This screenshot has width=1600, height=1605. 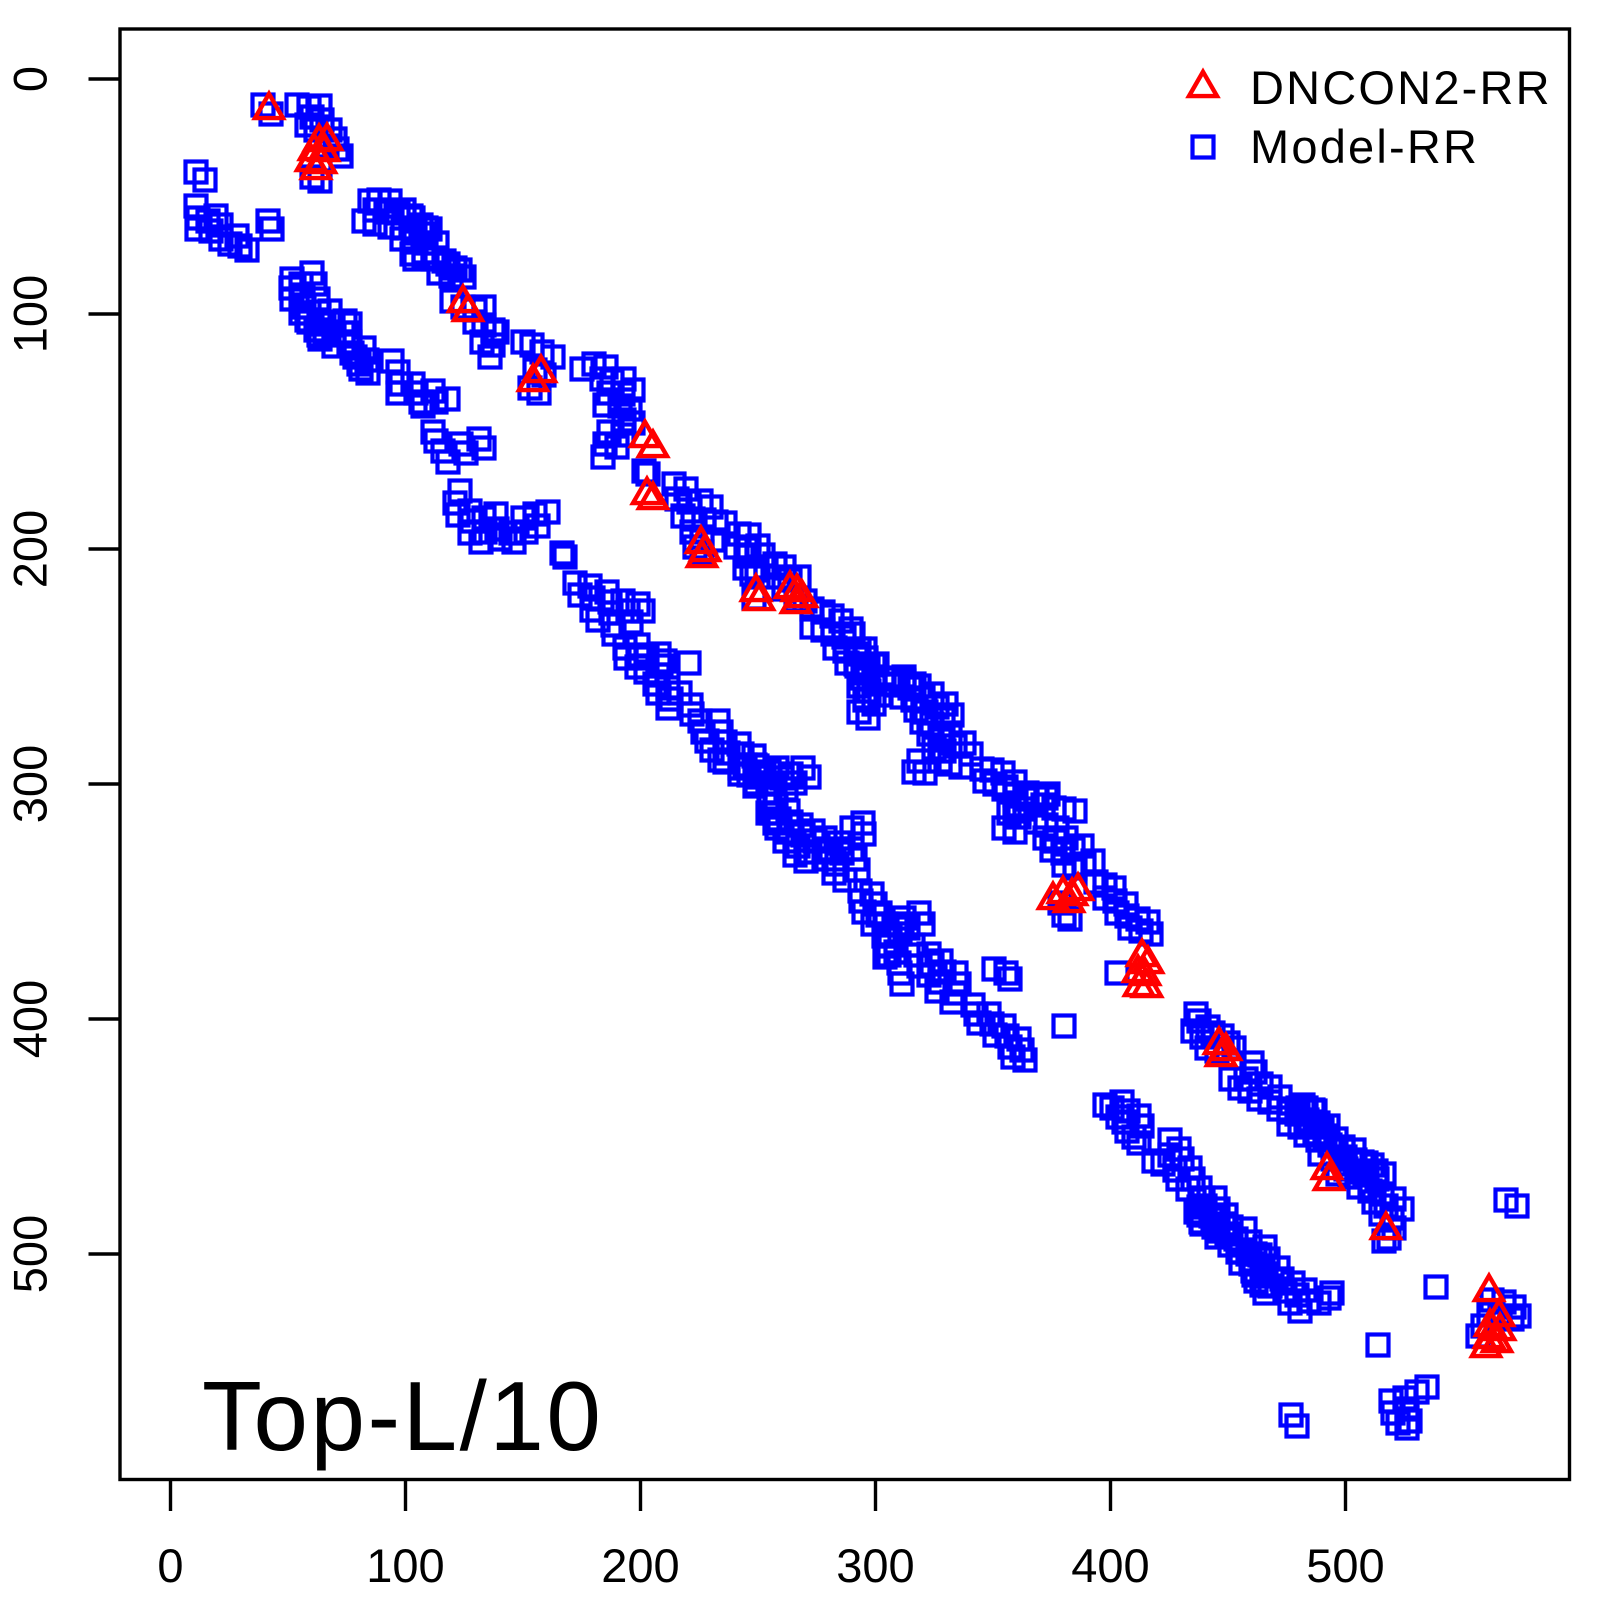 What do you see at coordinates (1401, 87) in the screenshot?
I see `svg-text: DNCON2-RR` at bounding box center [1401, 87].